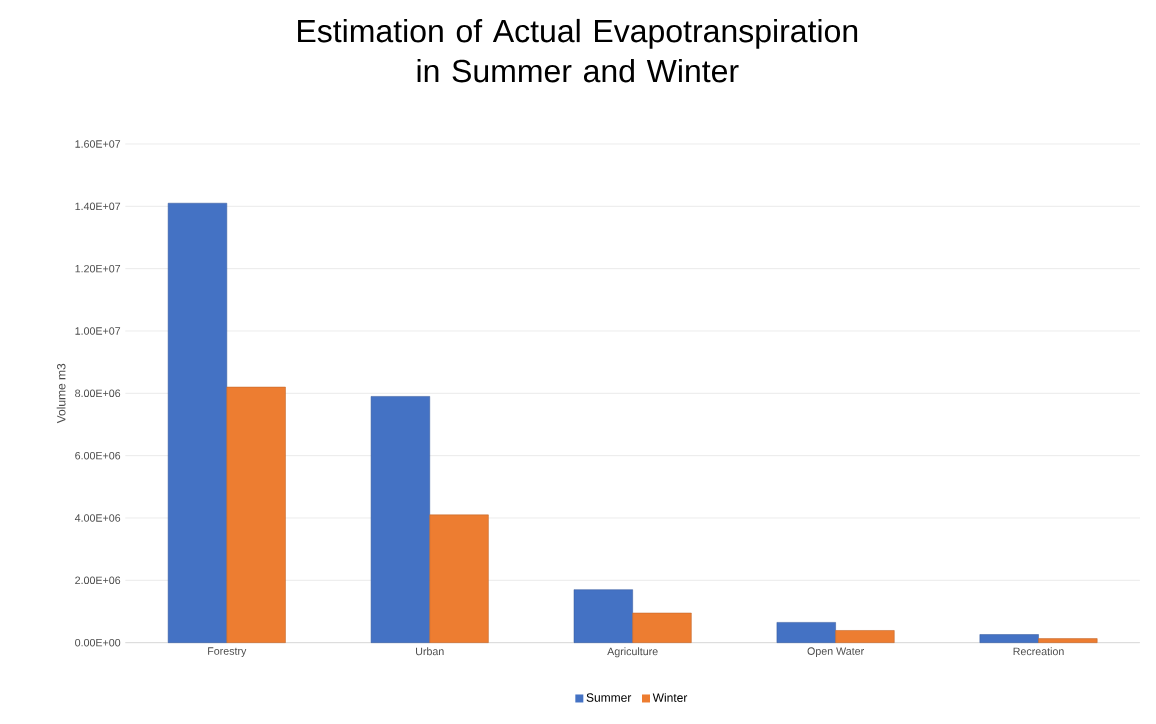 This screenshot has width=1156, height=724. What do you see at coordinates (98, 206) in the screenshot?
I see `y-tick-label: 1.40E+07` at bounding box center [98, 206].